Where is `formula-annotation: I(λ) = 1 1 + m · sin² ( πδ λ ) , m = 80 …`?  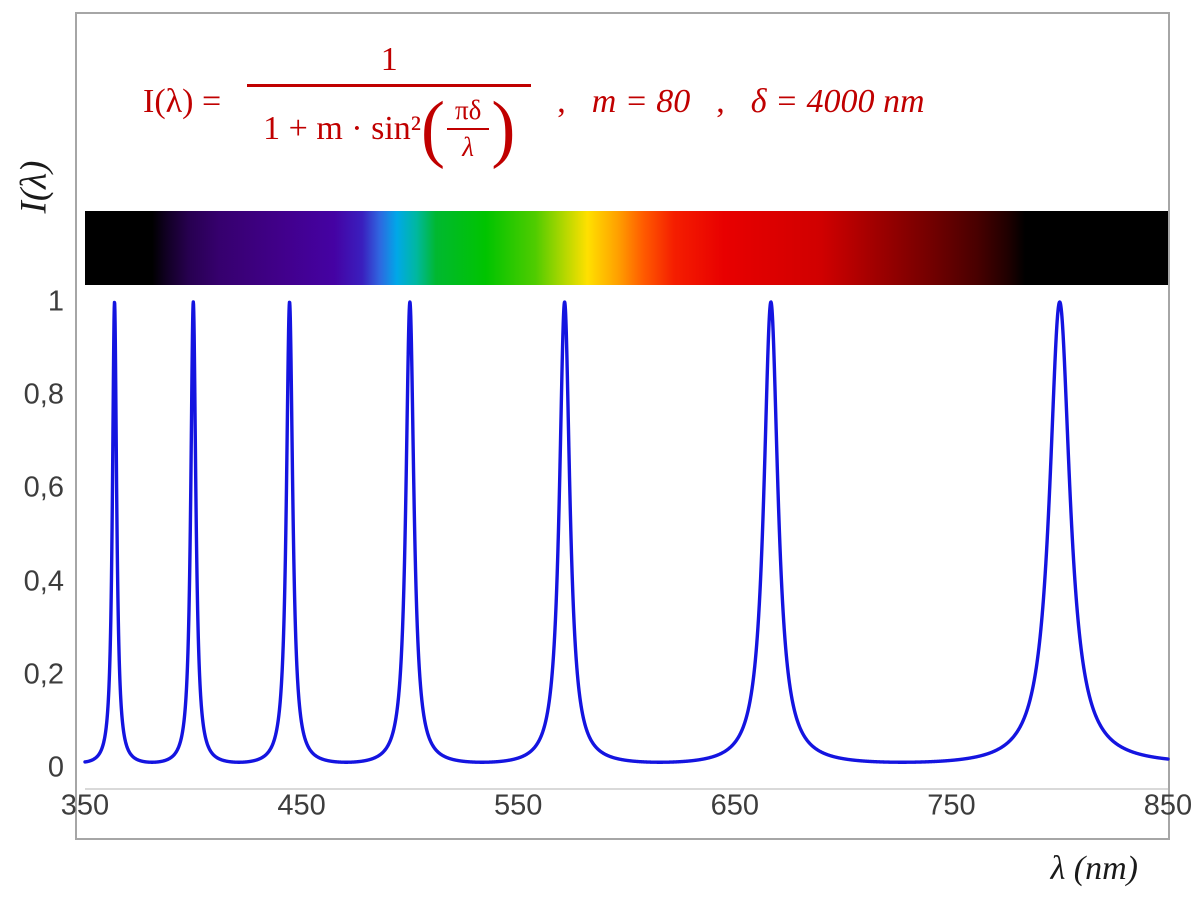
formula-annotation: I(λ) = 1 1 + m · sin² ( πδ λ ) , m = 80 … is located at coordinates (534, 102).